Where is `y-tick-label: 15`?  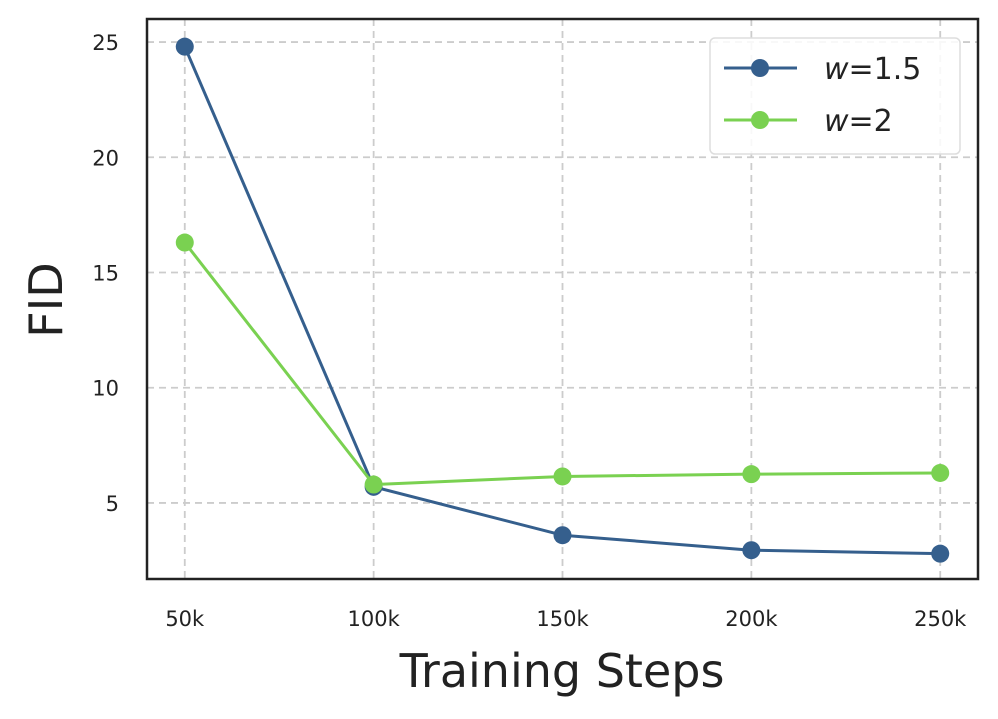
y-tick-label: 15 is located at coordinates (105, 273).